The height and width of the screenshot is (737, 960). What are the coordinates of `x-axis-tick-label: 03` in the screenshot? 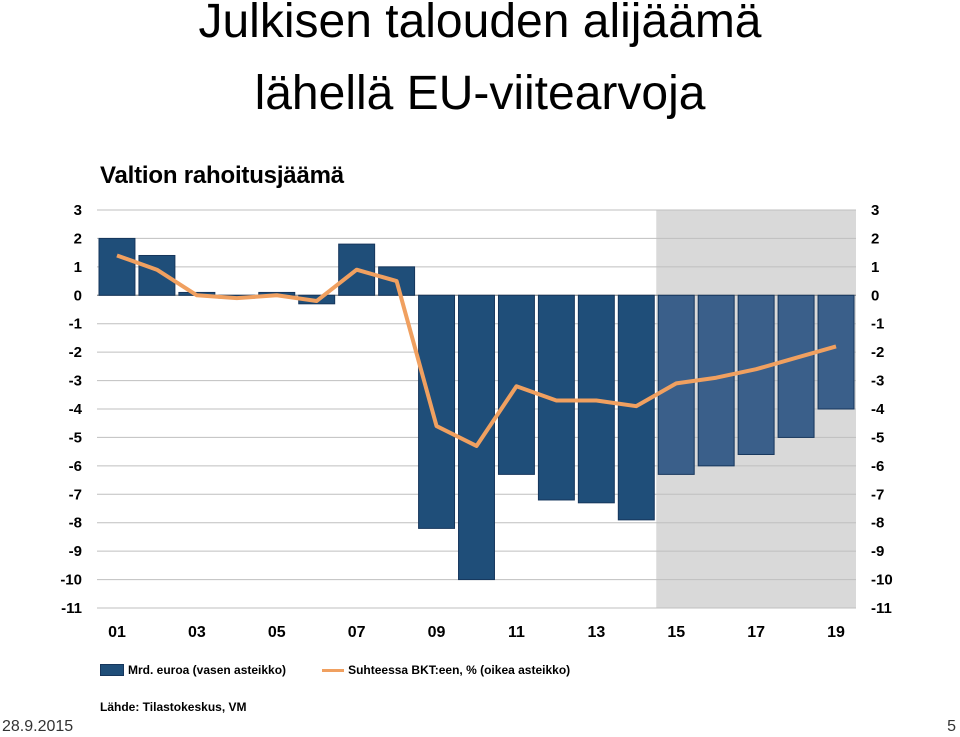 It's located at (197, 632).